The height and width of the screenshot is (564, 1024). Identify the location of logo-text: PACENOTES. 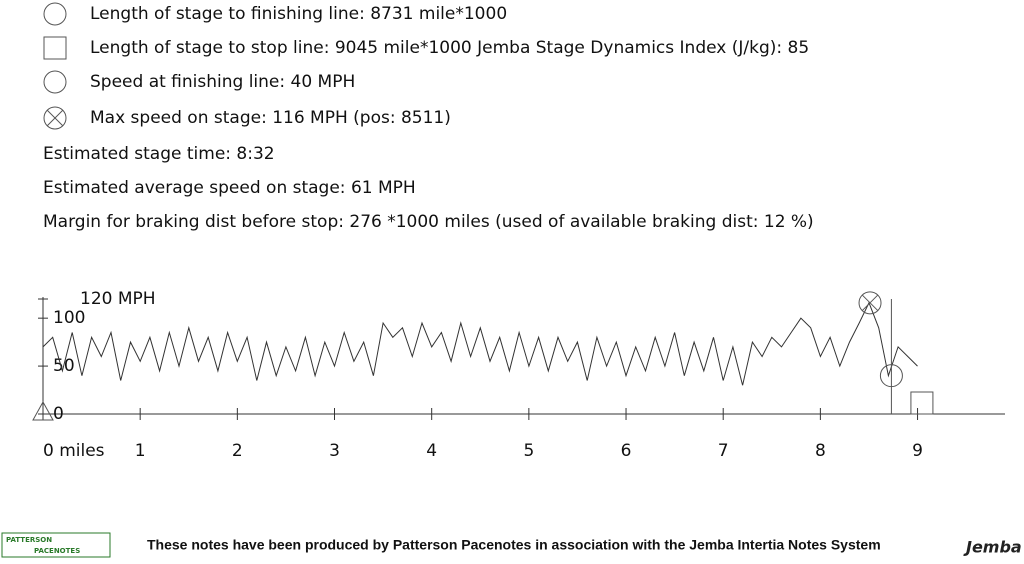
(57, 551).